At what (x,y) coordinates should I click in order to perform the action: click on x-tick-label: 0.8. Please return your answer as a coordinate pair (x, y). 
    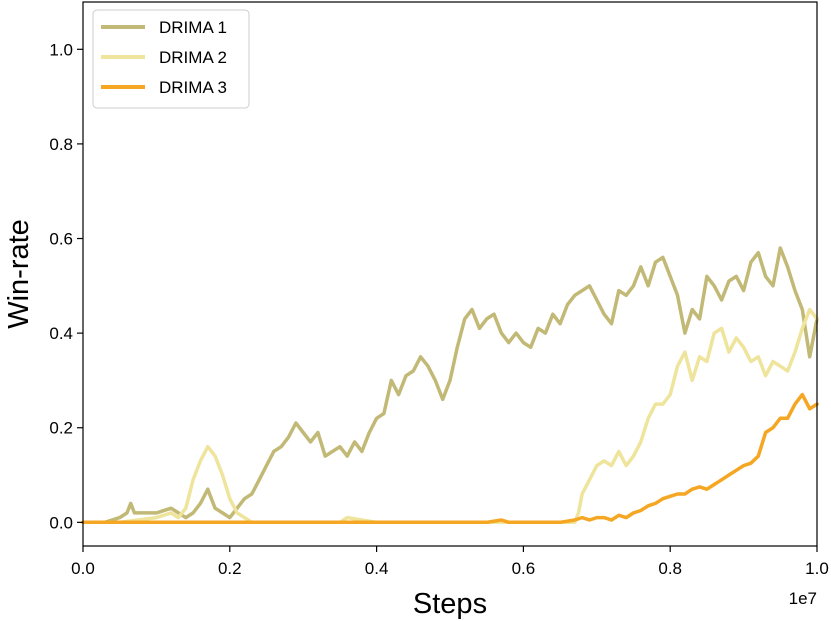
    Looking at the image, I should click on (670, 568).